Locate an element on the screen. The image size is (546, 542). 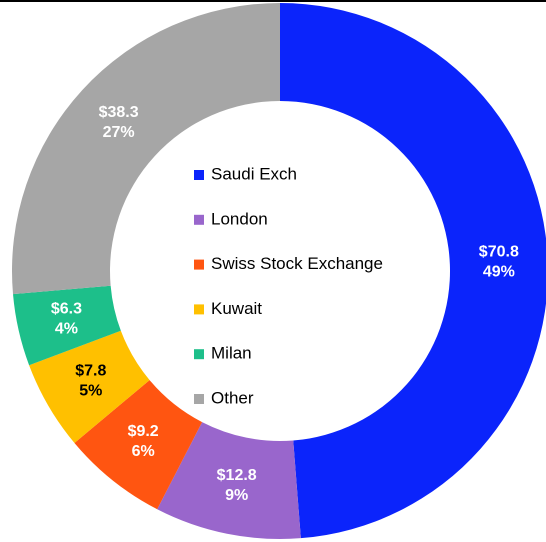
legend-label: Kuwait is located at coordinates (236, 308).